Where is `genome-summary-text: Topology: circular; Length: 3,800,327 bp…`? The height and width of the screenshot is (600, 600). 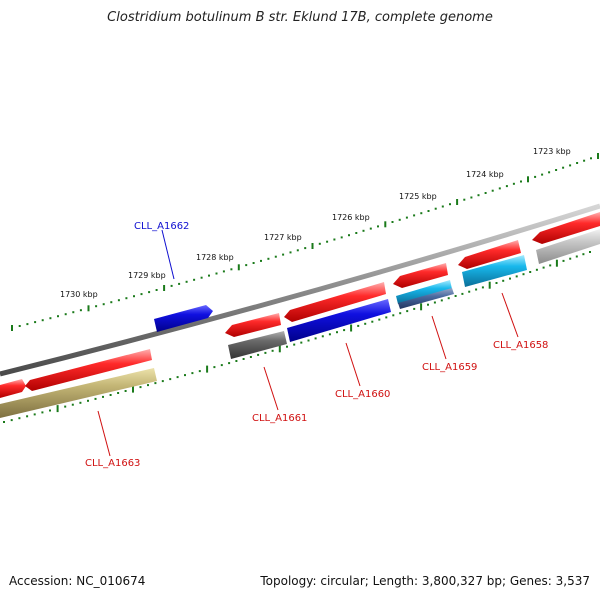
genome-summary-text: Topology: circular; Length: 3,800,327 bp… is located at coordinates (425, 581).